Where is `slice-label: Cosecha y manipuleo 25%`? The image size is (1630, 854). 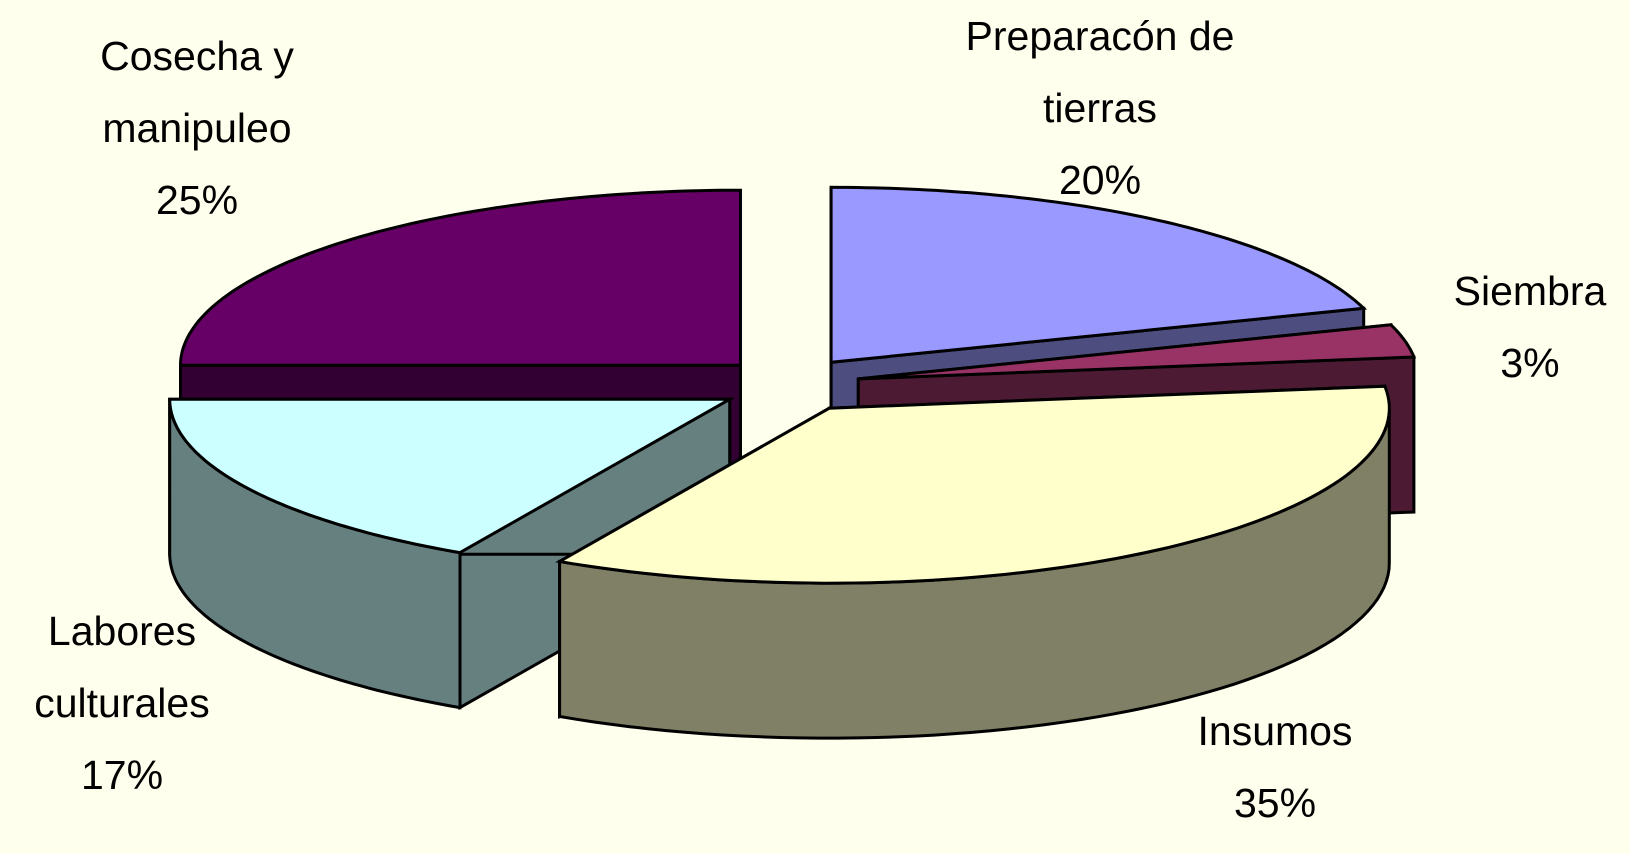 slice-label: Cosecha y manipuleo 25% is located at coordinates (197, 128).